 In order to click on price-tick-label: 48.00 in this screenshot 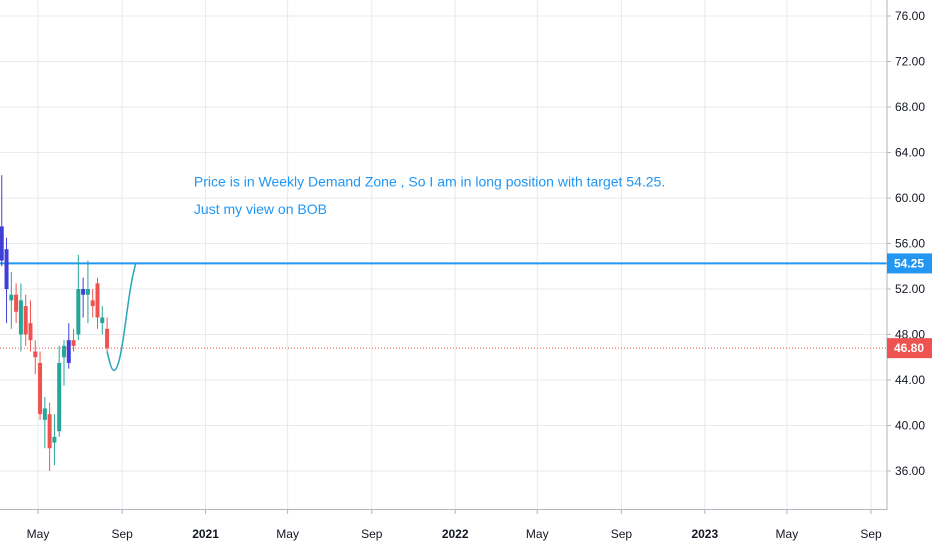, I will do `click(910, 335)`.